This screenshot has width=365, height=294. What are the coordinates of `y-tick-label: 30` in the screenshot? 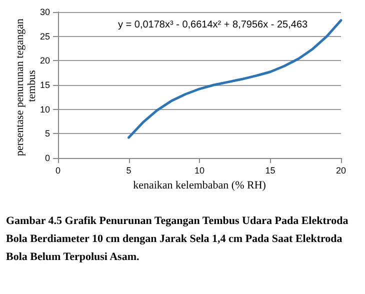 It's located at (45, 12).